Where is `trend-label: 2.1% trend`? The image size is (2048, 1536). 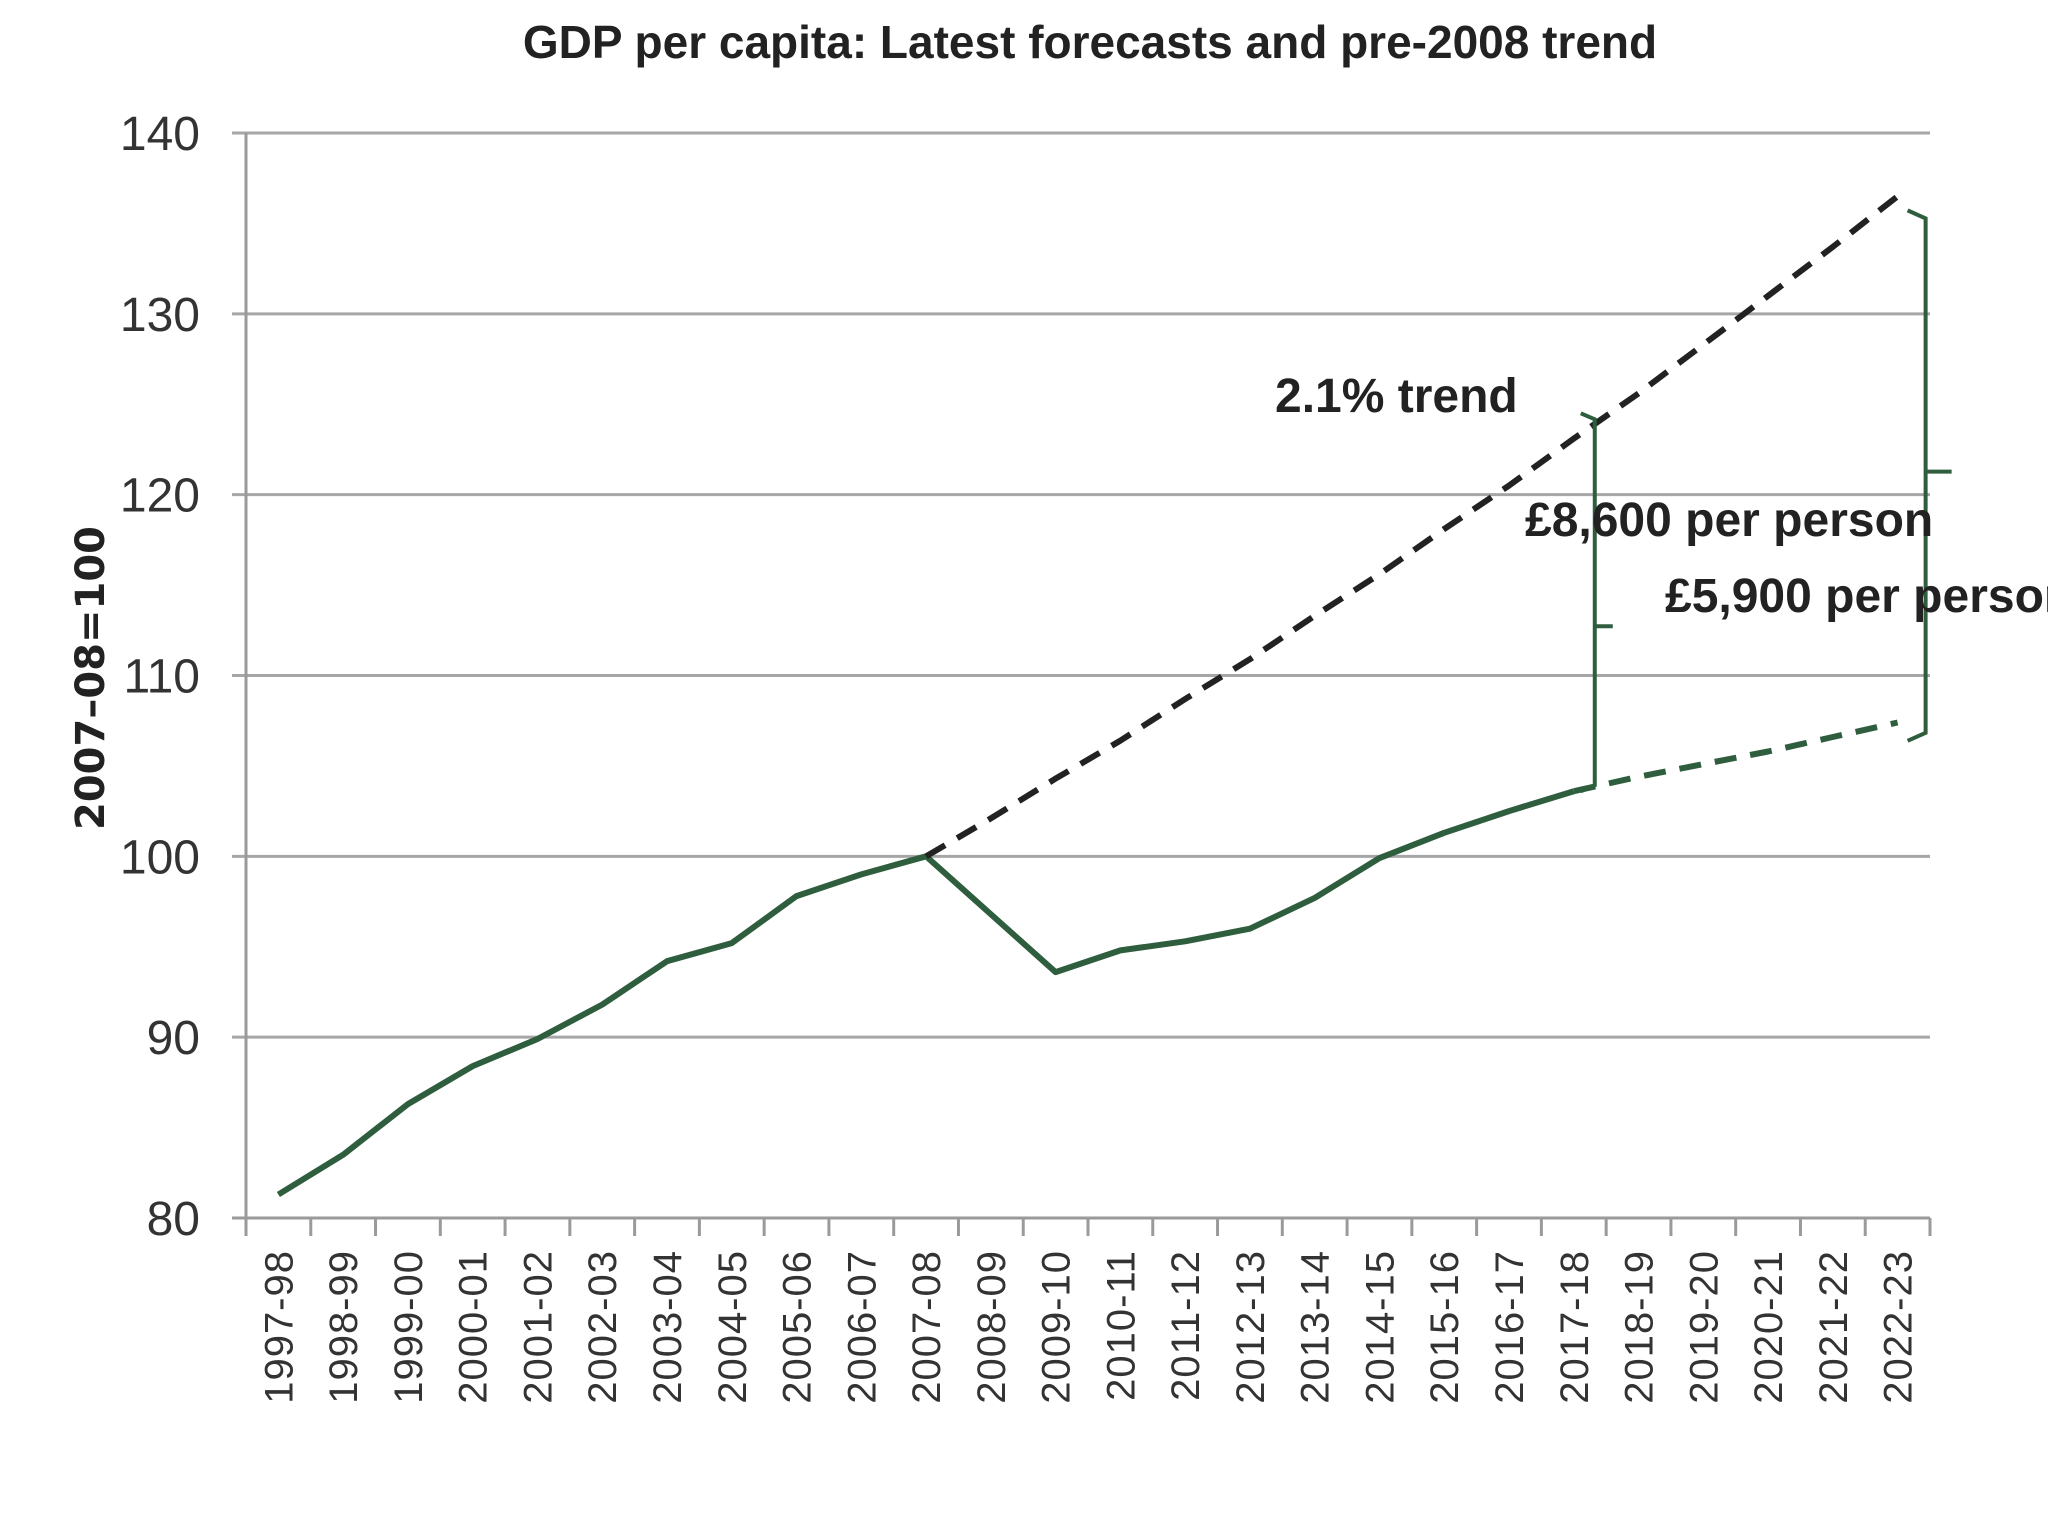
trend-label: 2.1% trend is located at coordinates (1396, 396).